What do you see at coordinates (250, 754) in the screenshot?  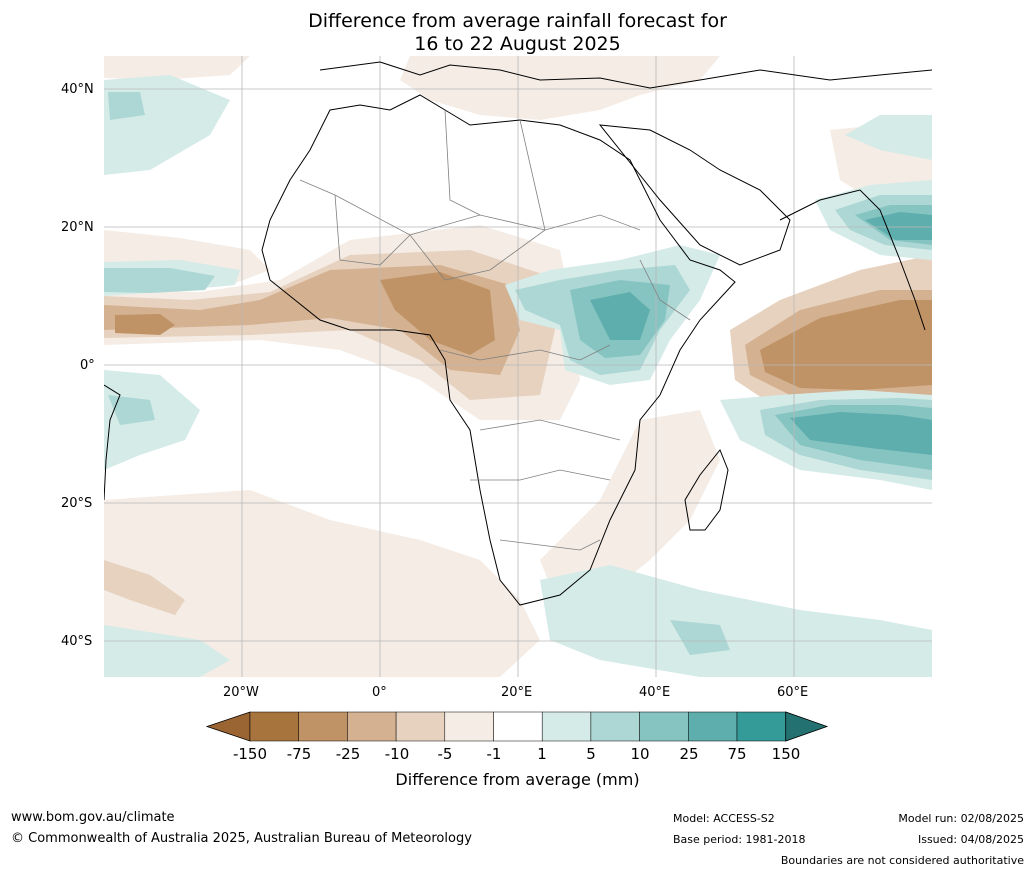 I see `colorbar-tick: -150` at bounding box center [250, 754].